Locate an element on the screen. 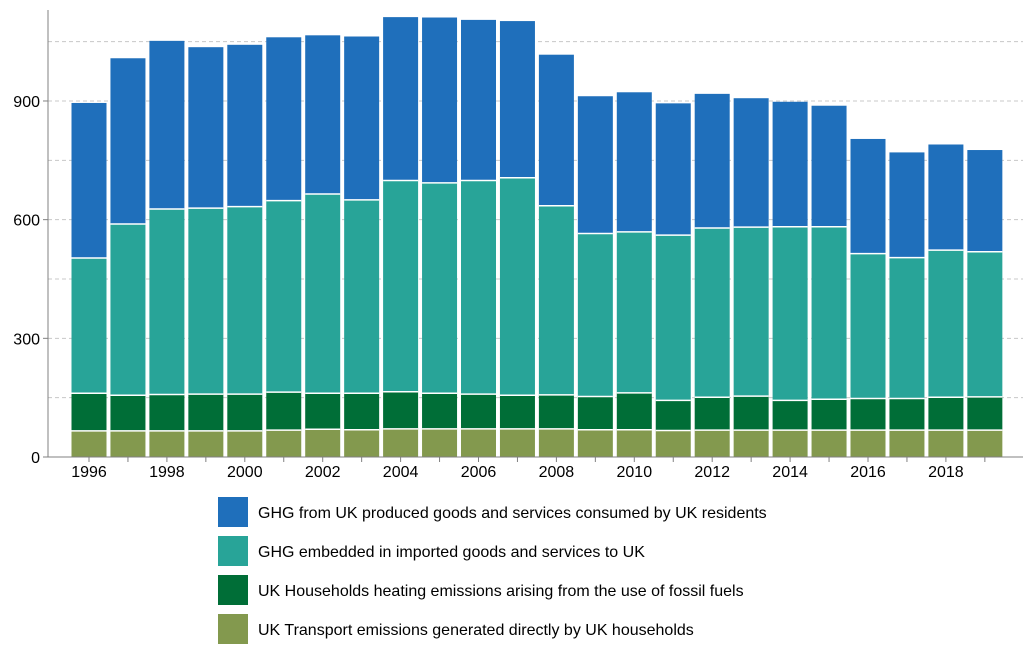 The image size is (1023, 649). x-tick-label: 1998 is located at coordinates (167, 472).